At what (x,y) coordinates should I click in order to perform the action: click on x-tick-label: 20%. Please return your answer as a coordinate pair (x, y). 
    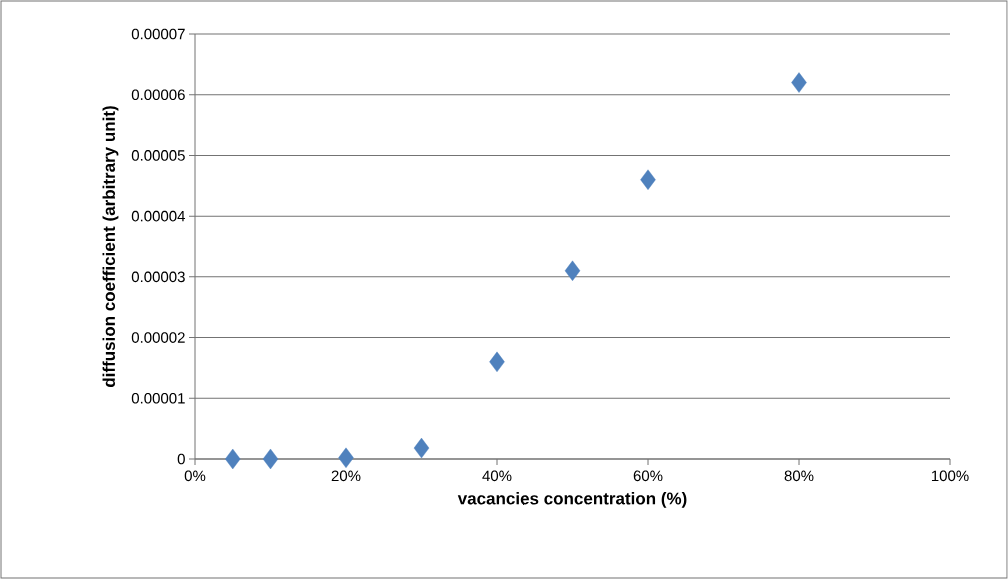
    Looking at the image, I should click on (346, 476).